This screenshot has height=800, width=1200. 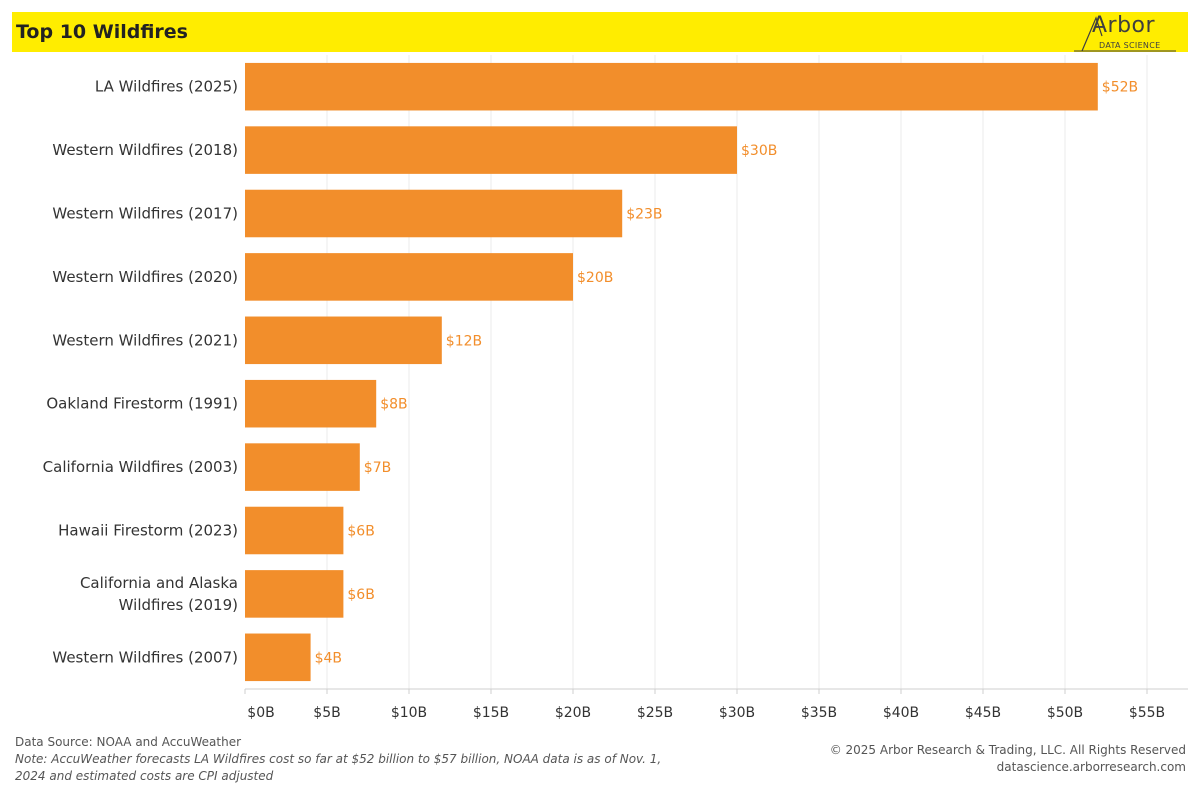 What do you see at coordinates (166, 87) in the screenshot?
I see `category-label: LA Wildfires (2025)` at bounding box center [166, 87].